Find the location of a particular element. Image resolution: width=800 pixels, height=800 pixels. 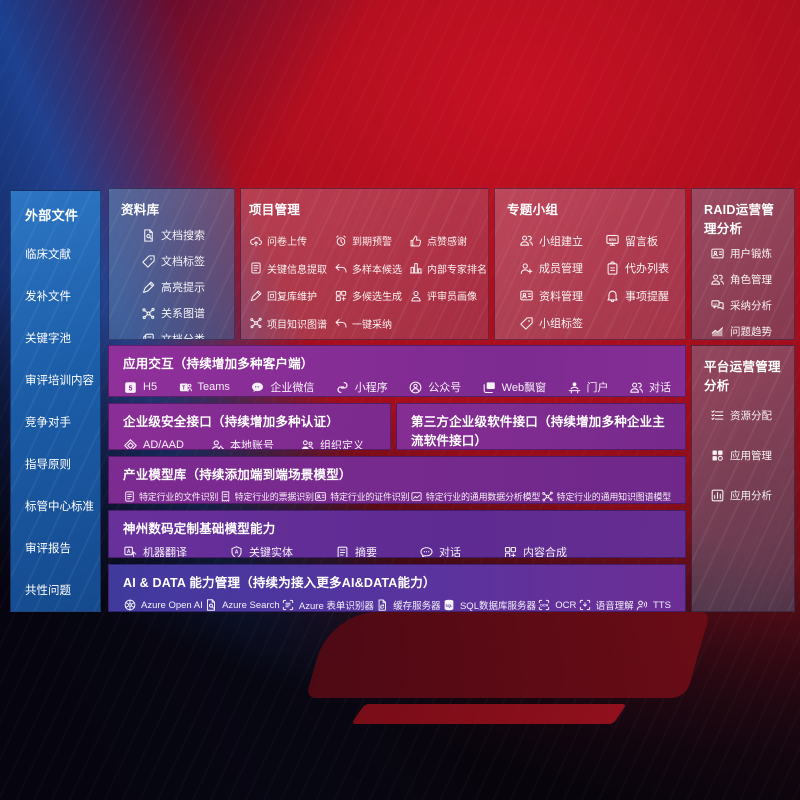

app-grid-icon is located at coordinates (717, 455).